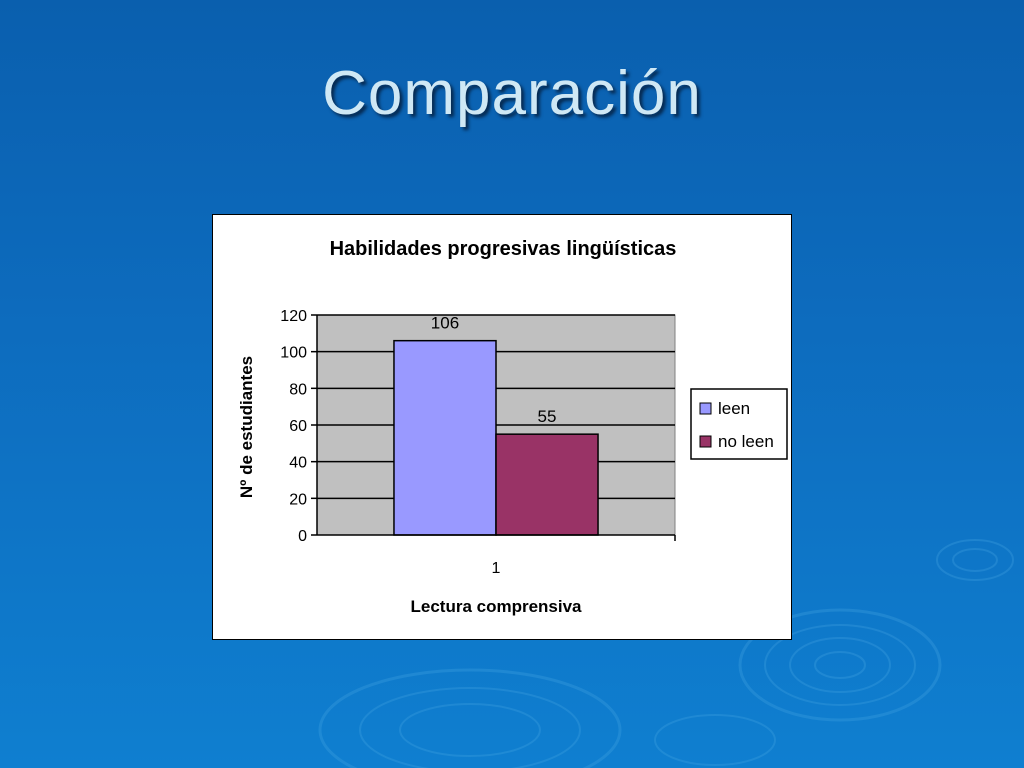 This screenshot has width=1024, height=768. I want to click on y-tick-label: 120, so click(293, 316).